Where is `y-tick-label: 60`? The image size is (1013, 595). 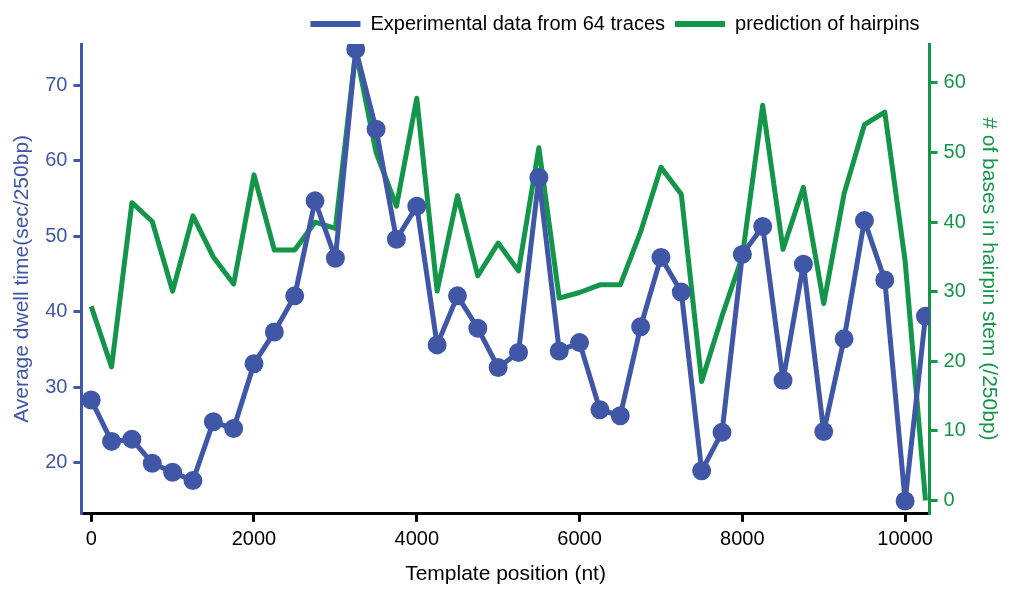 y-tick-label: 60 is located at coordinates (56, 159).